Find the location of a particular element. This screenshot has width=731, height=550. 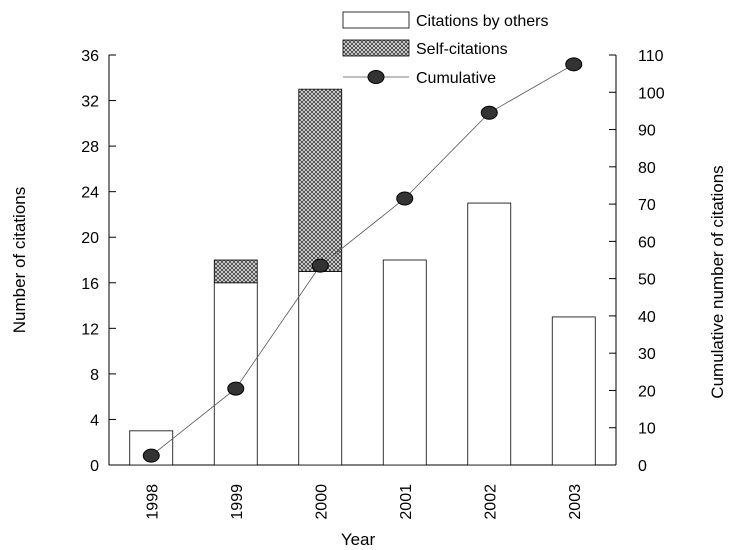

y-tick-label-right: 10 is located at coordinates (647, 429).